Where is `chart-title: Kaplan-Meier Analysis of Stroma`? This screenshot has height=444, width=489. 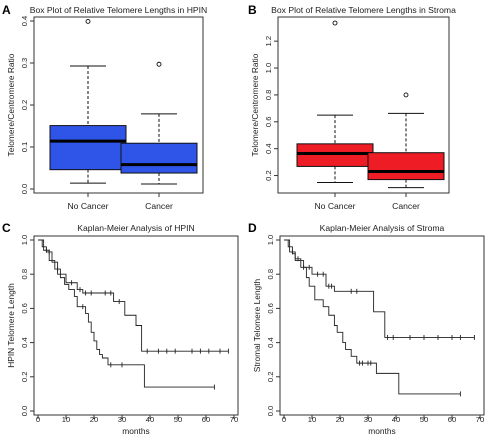 chart-title: Kaplan-Meier Analysis of Stroma is located at coordinates (382, 228).